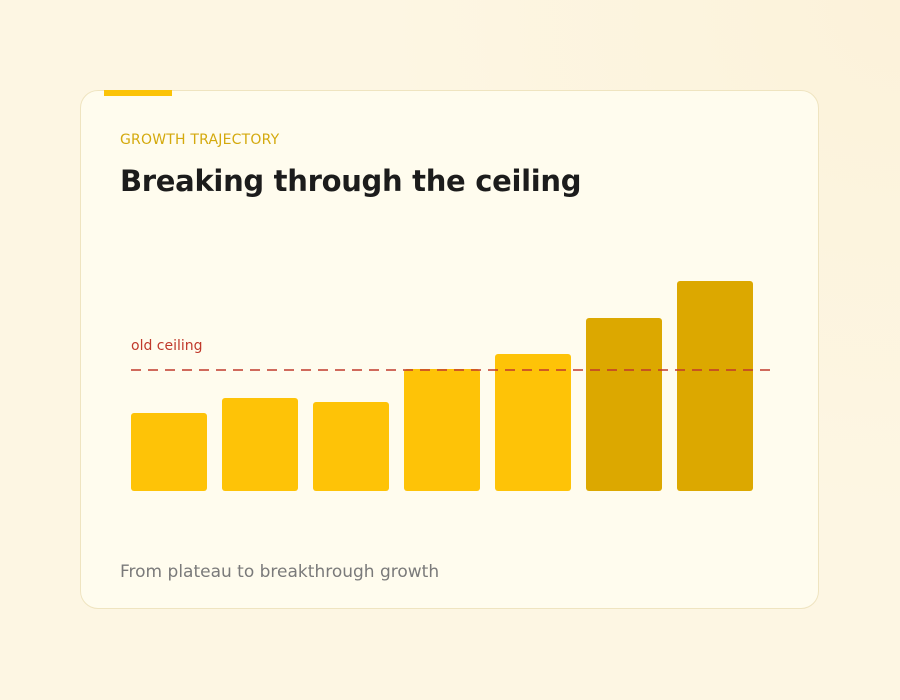 The width and height of the screenshot is (900, 700). What do you see at coordinates (280, 572) in the screenshot?
I see `chart-caption: From plateau to breakthrough growth` at bounding box center [280, 572].